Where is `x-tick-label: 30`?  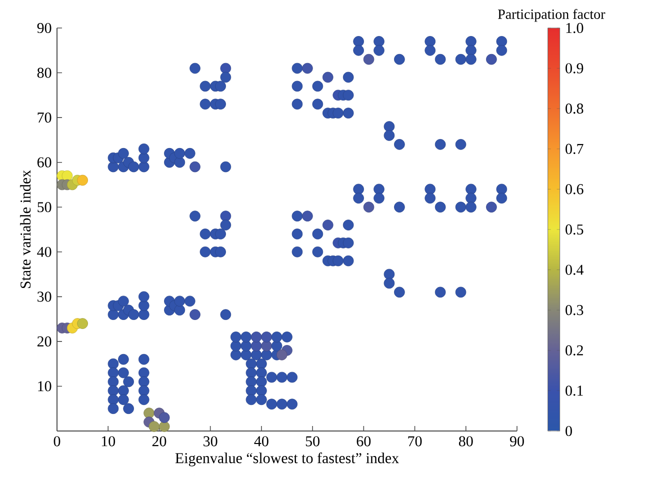 x-tick-label: 30 is located at coordinates (211, 441).